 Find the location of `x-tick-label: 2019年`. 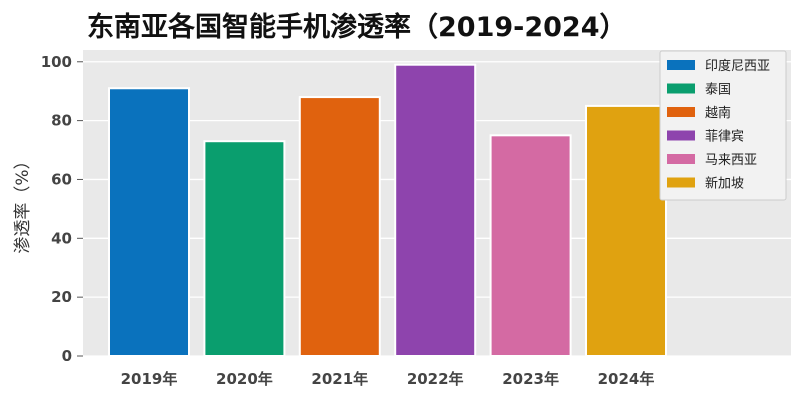

x-tick-label: 2019年 is located at coordinates (149, 379).